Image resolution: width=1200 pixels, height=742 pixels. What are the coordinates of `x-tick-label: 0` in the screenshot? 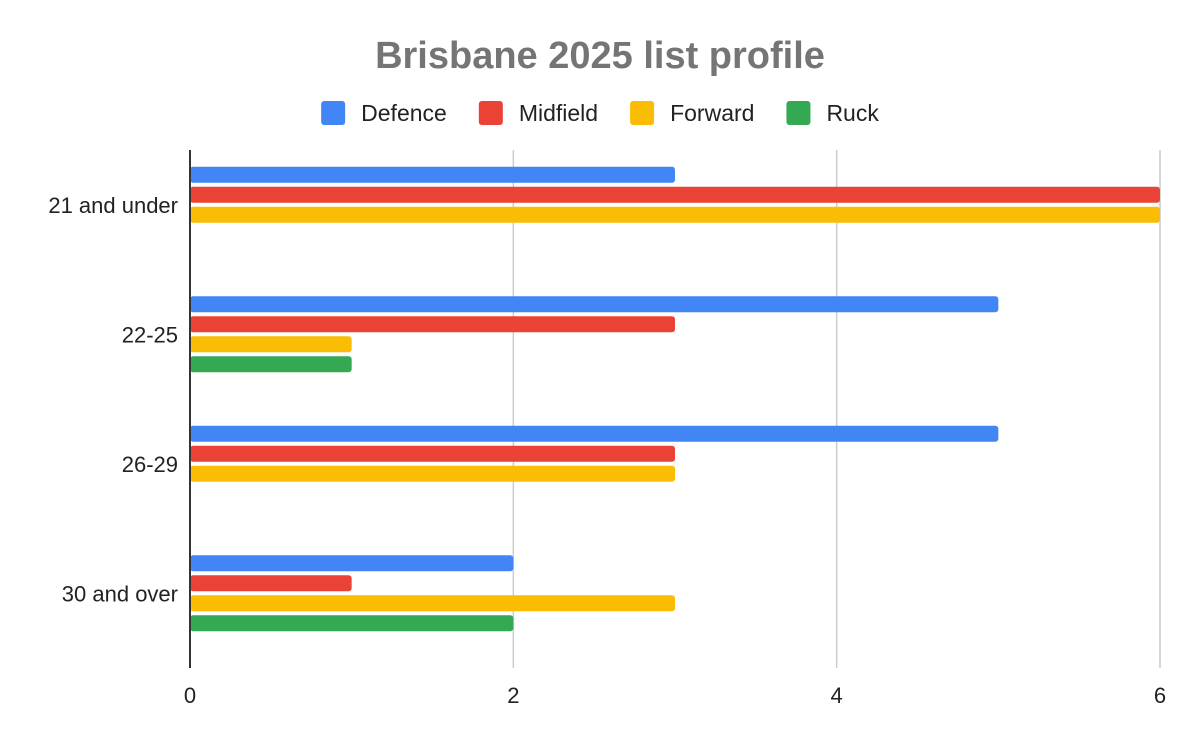 It's located at (190, 695).